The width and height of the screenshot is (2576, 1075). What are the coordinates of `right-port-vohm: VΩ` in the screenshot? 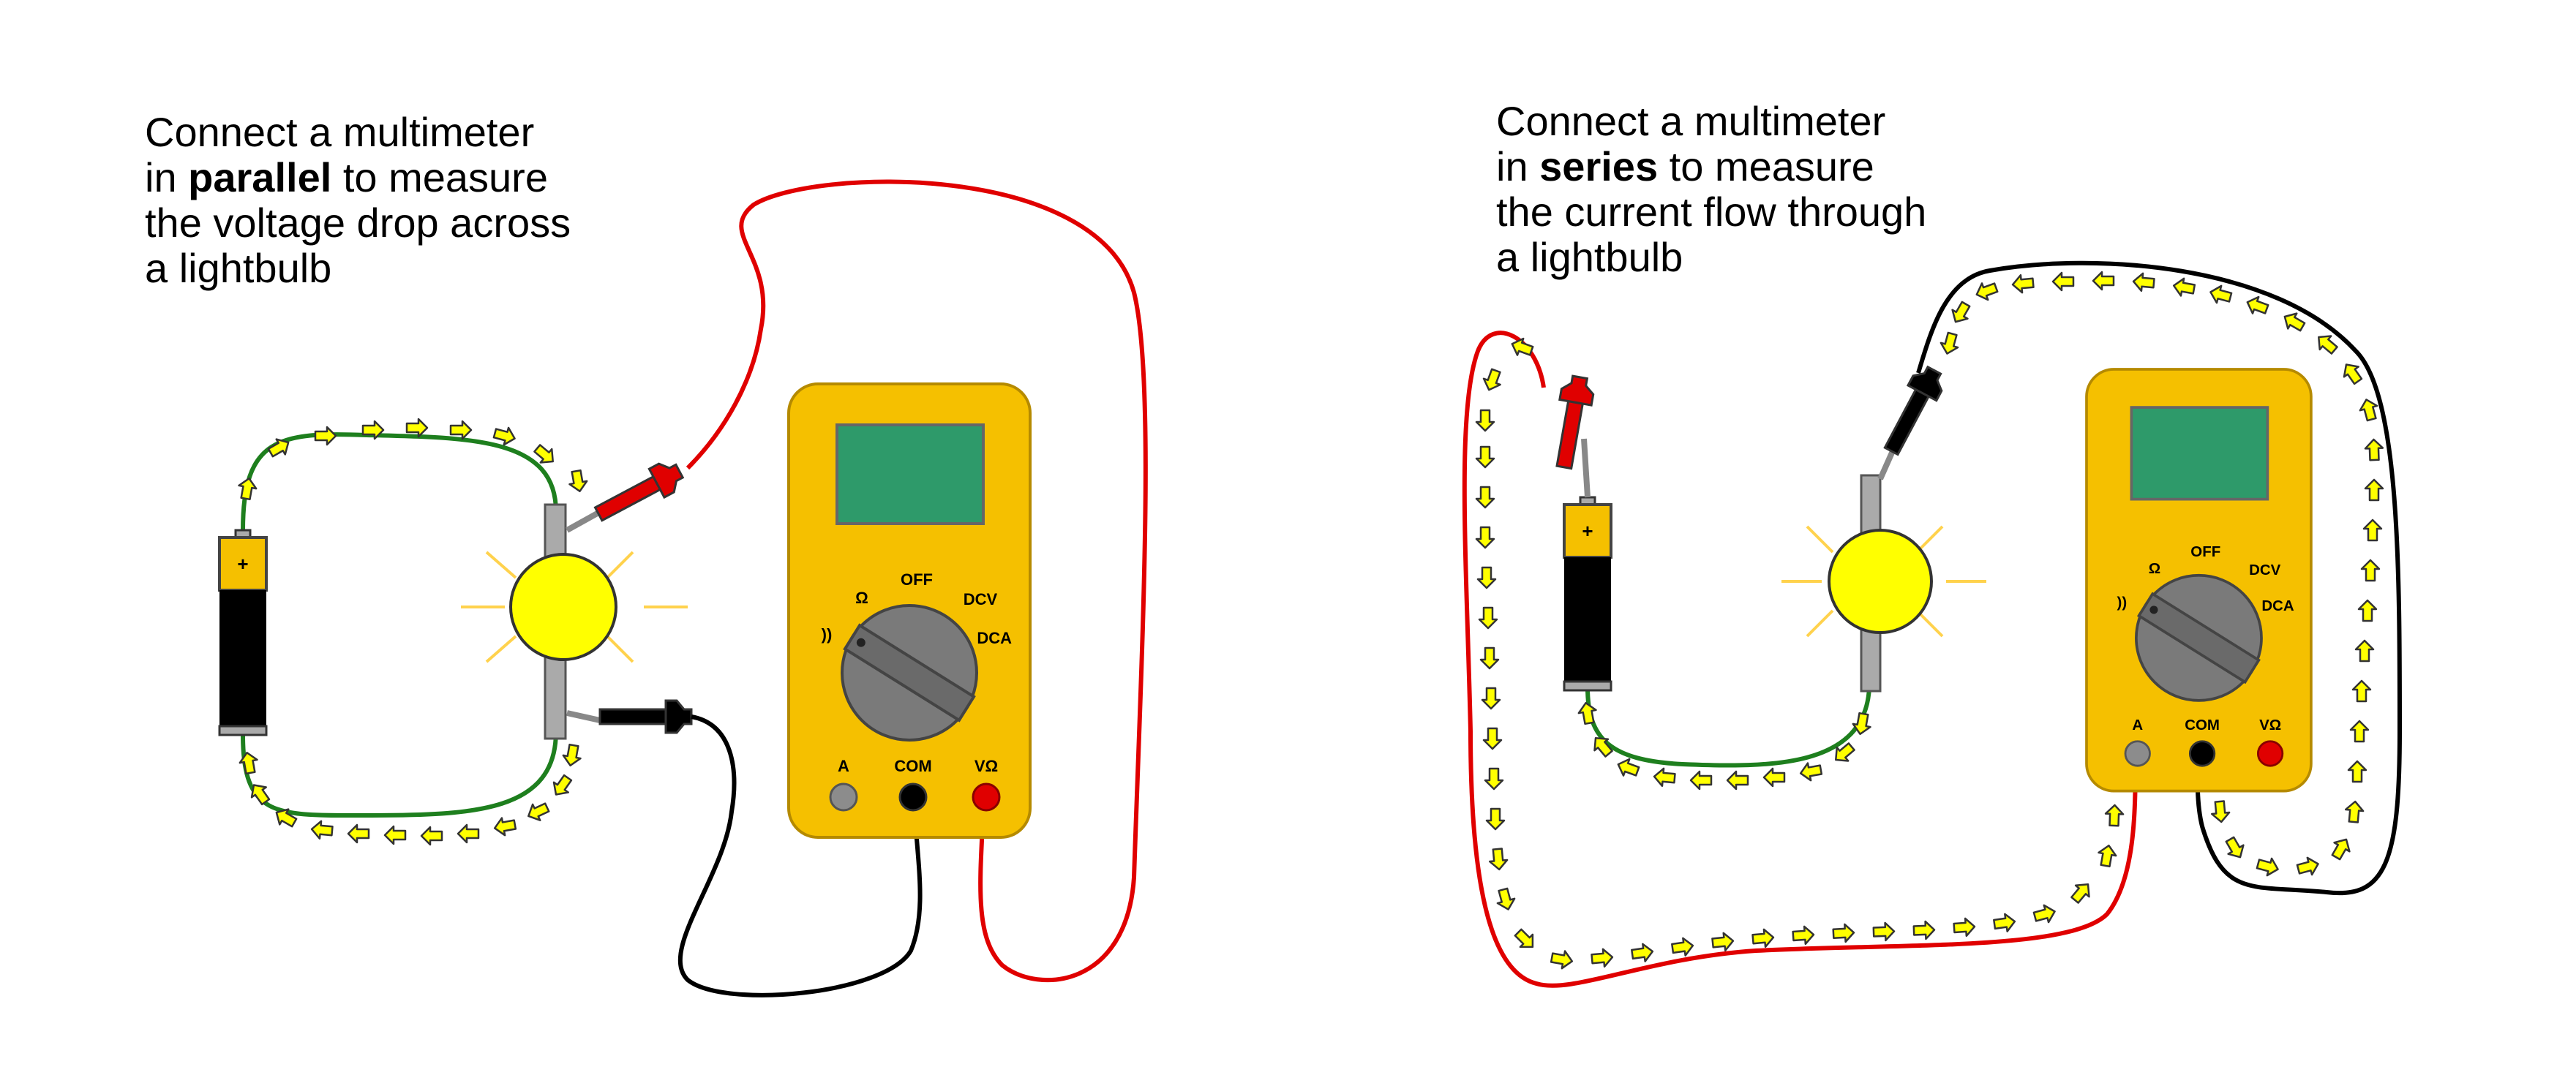 It's located at (2270, 725).